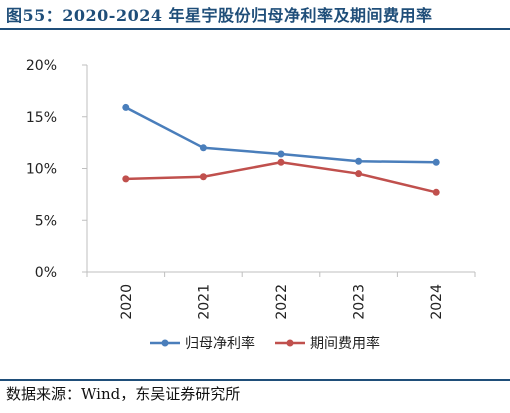 This screenshot has height=413, width=510. Describe the element at coordinates (41, 66) in the screenshot. I see `y-tick-label: 20%` at that location.